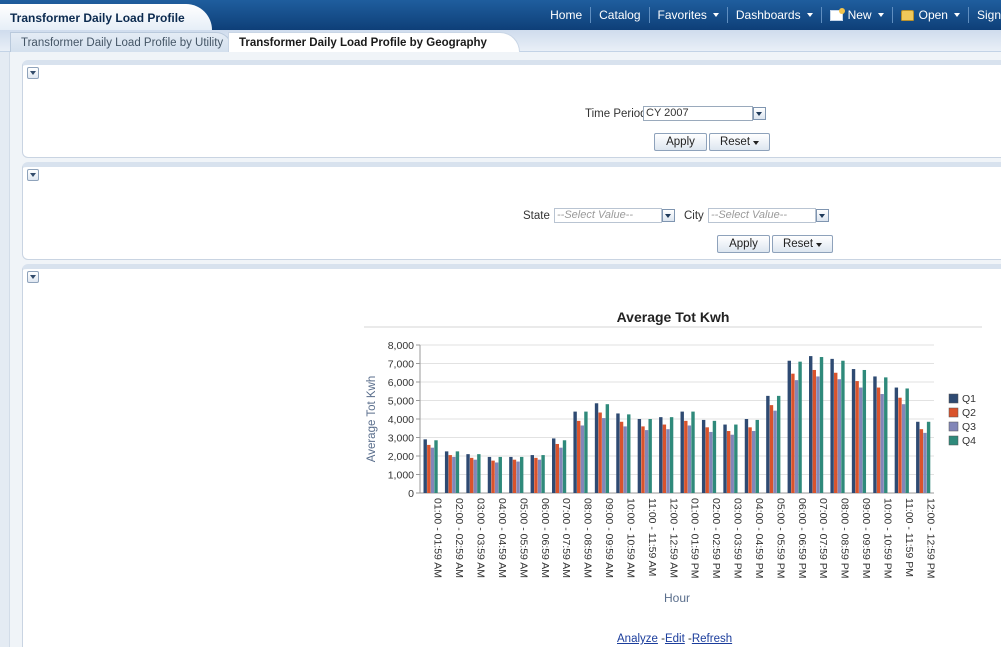 Image resolution: width=1001 pixels, height=647 pixels. Describe the element at coordinates (716, 538) in the screenshot. I see `x-tick-label: 02:00 - 02:59 PM` at that location.